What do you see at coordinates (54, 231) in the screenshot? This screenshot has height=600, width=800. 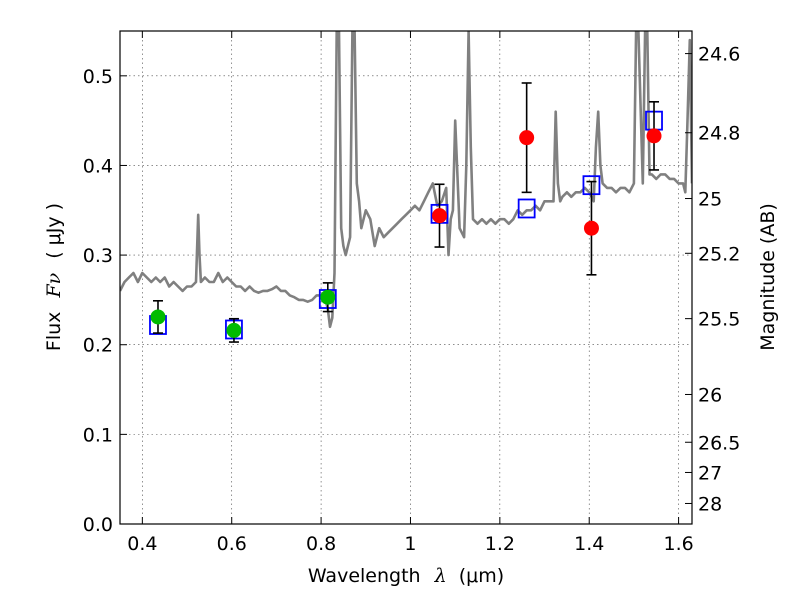 I see `y-axis-label-unit: ( μJy )` at bounding box center [54, 231].